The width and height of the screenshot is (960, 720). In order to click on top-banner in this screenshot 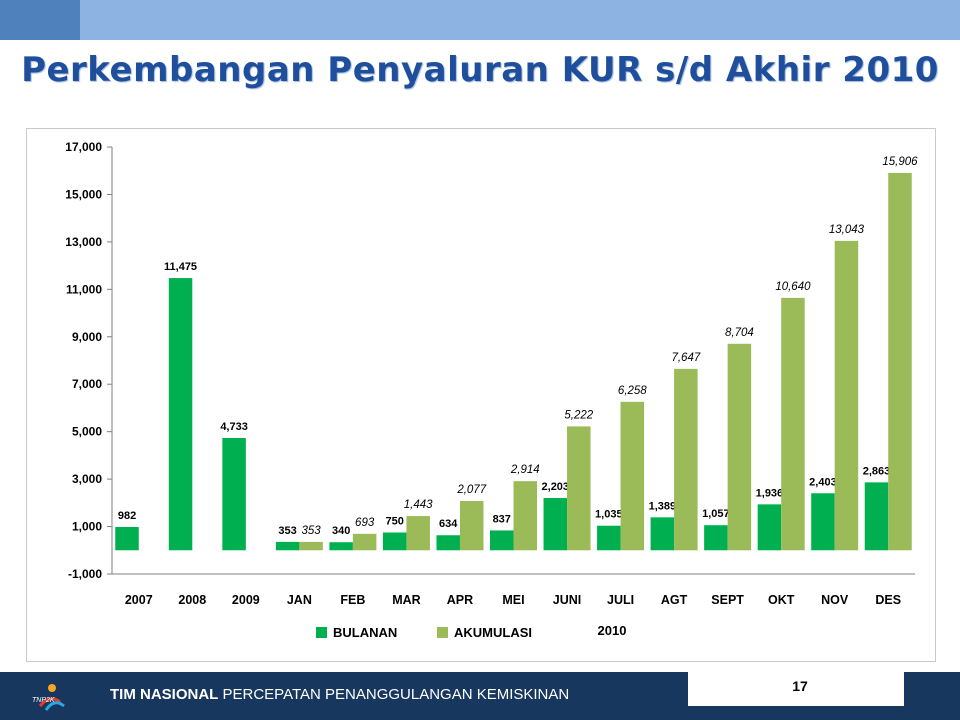, I will do `click(480, 20)`.